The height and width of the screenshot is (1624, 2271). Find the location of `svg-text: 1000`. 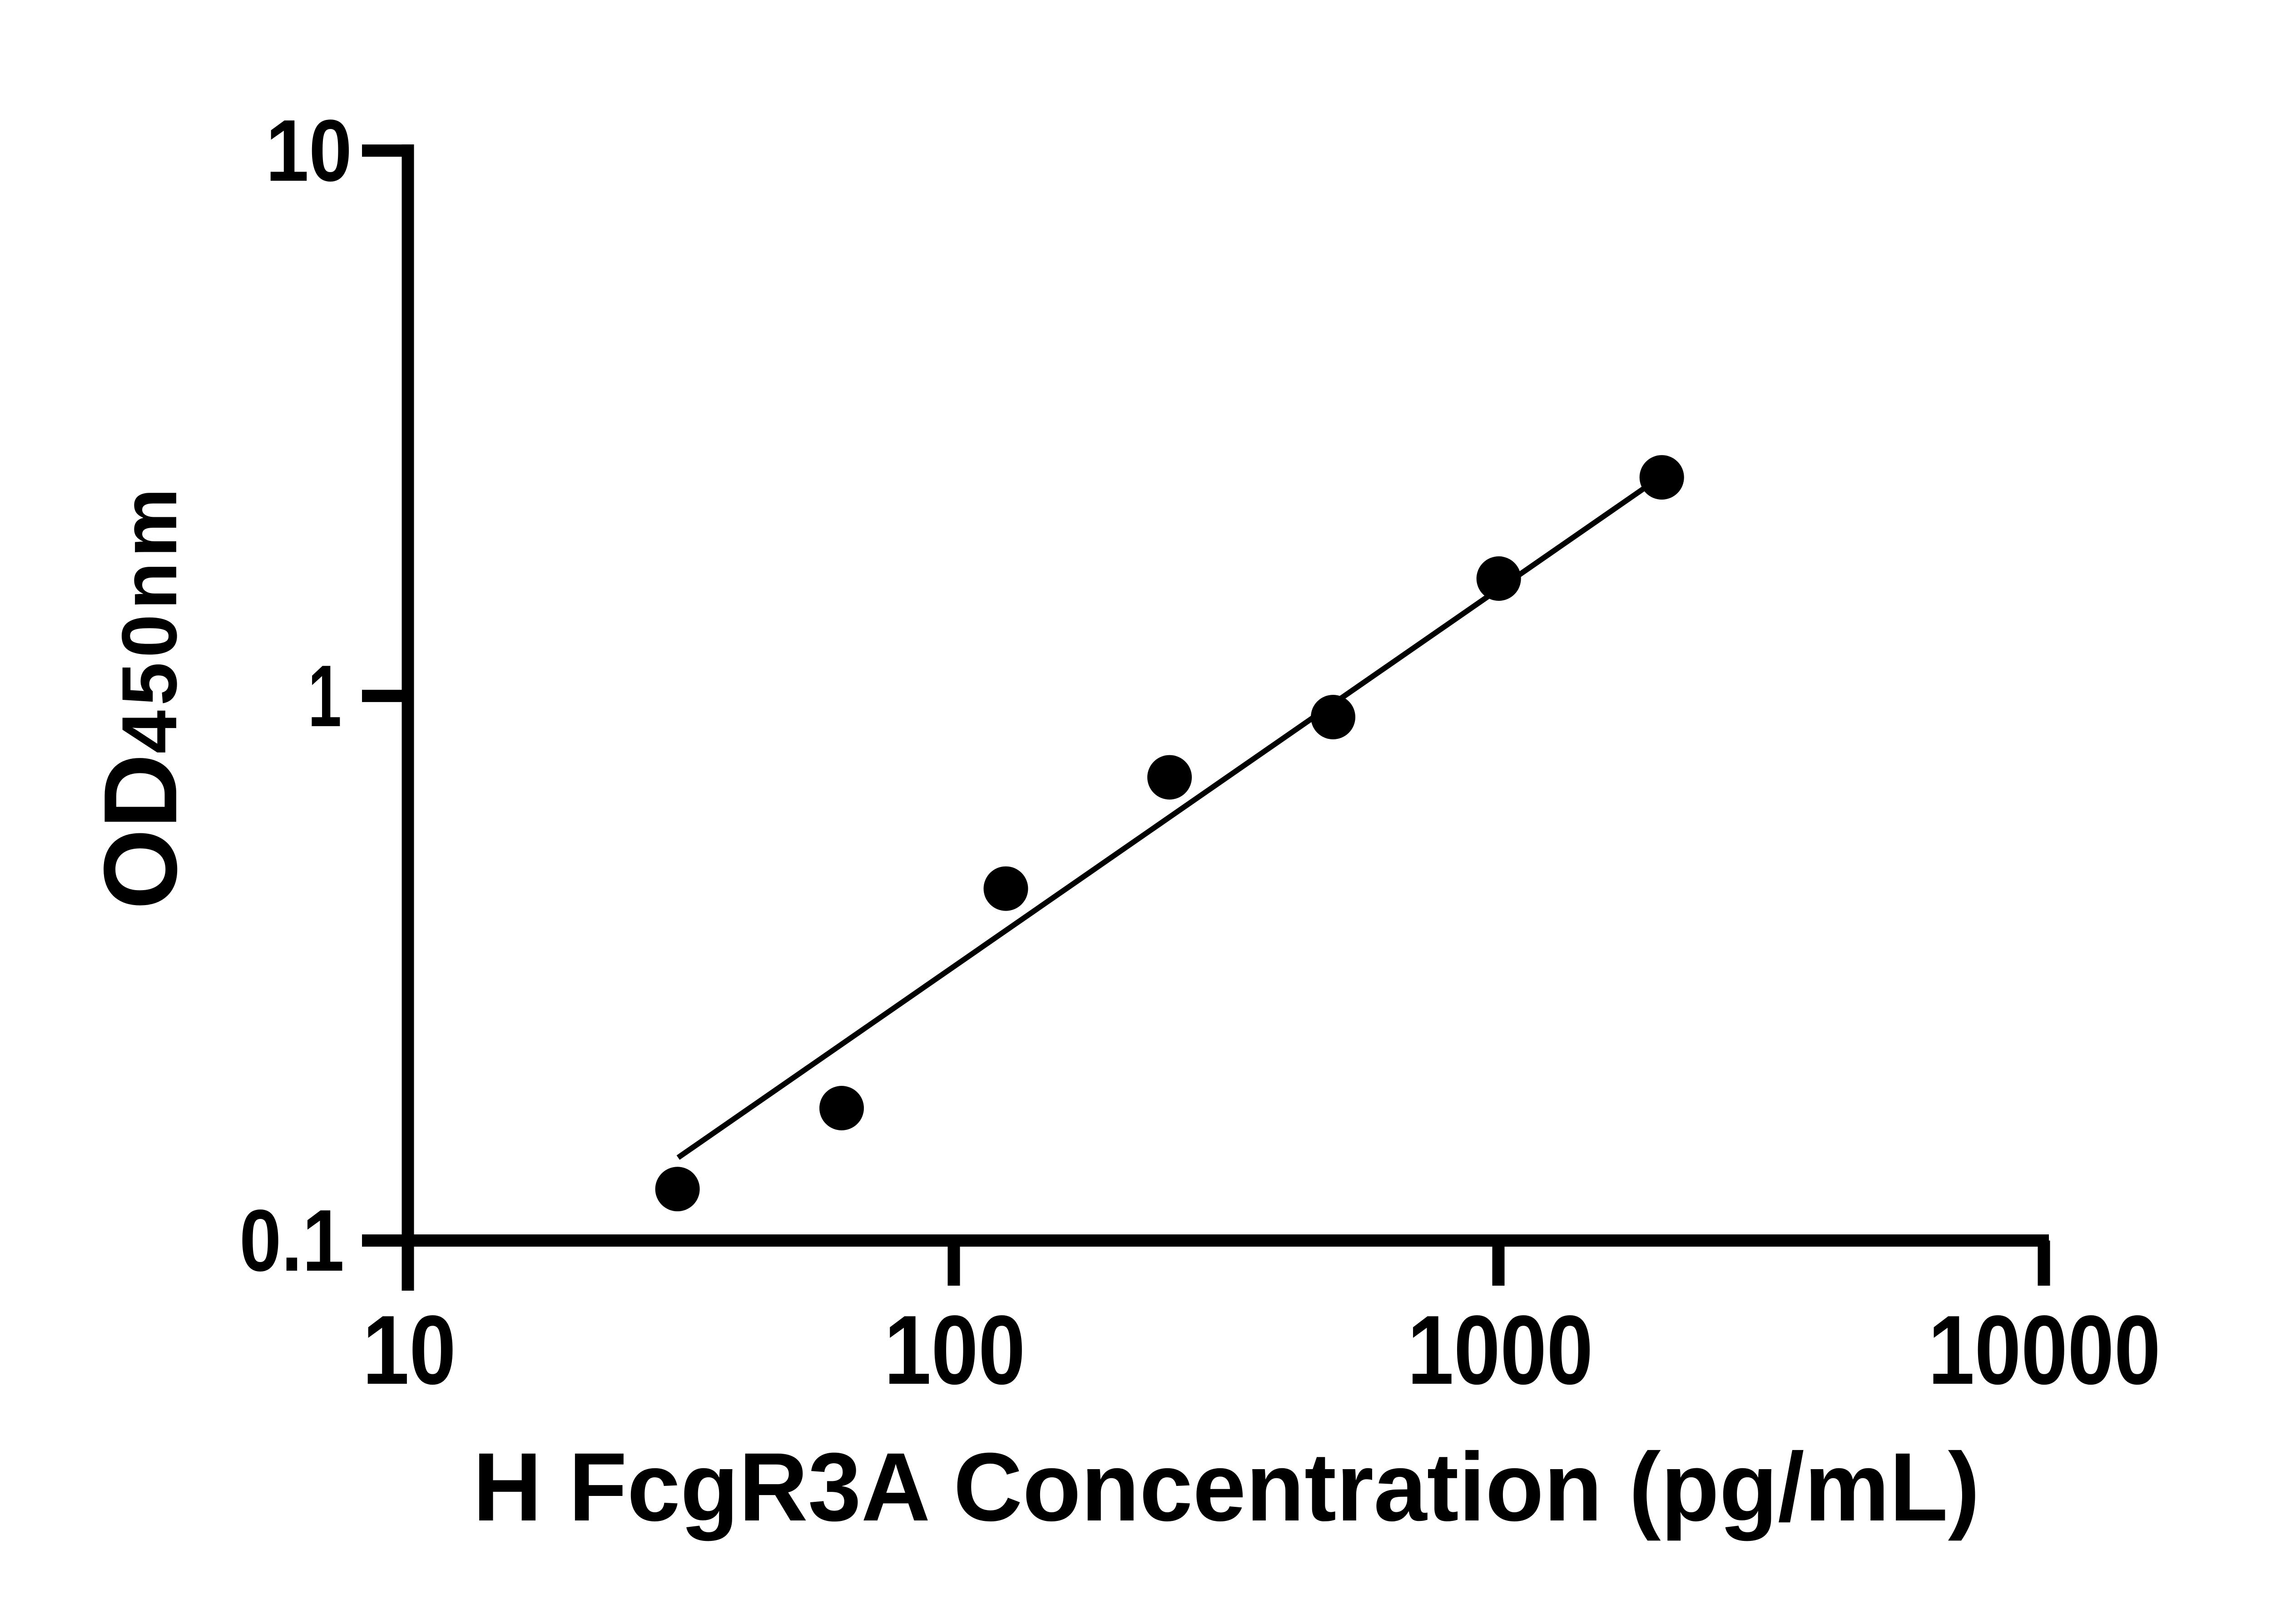

svg-text: 1000 is located at coordinates (1500, 1350).